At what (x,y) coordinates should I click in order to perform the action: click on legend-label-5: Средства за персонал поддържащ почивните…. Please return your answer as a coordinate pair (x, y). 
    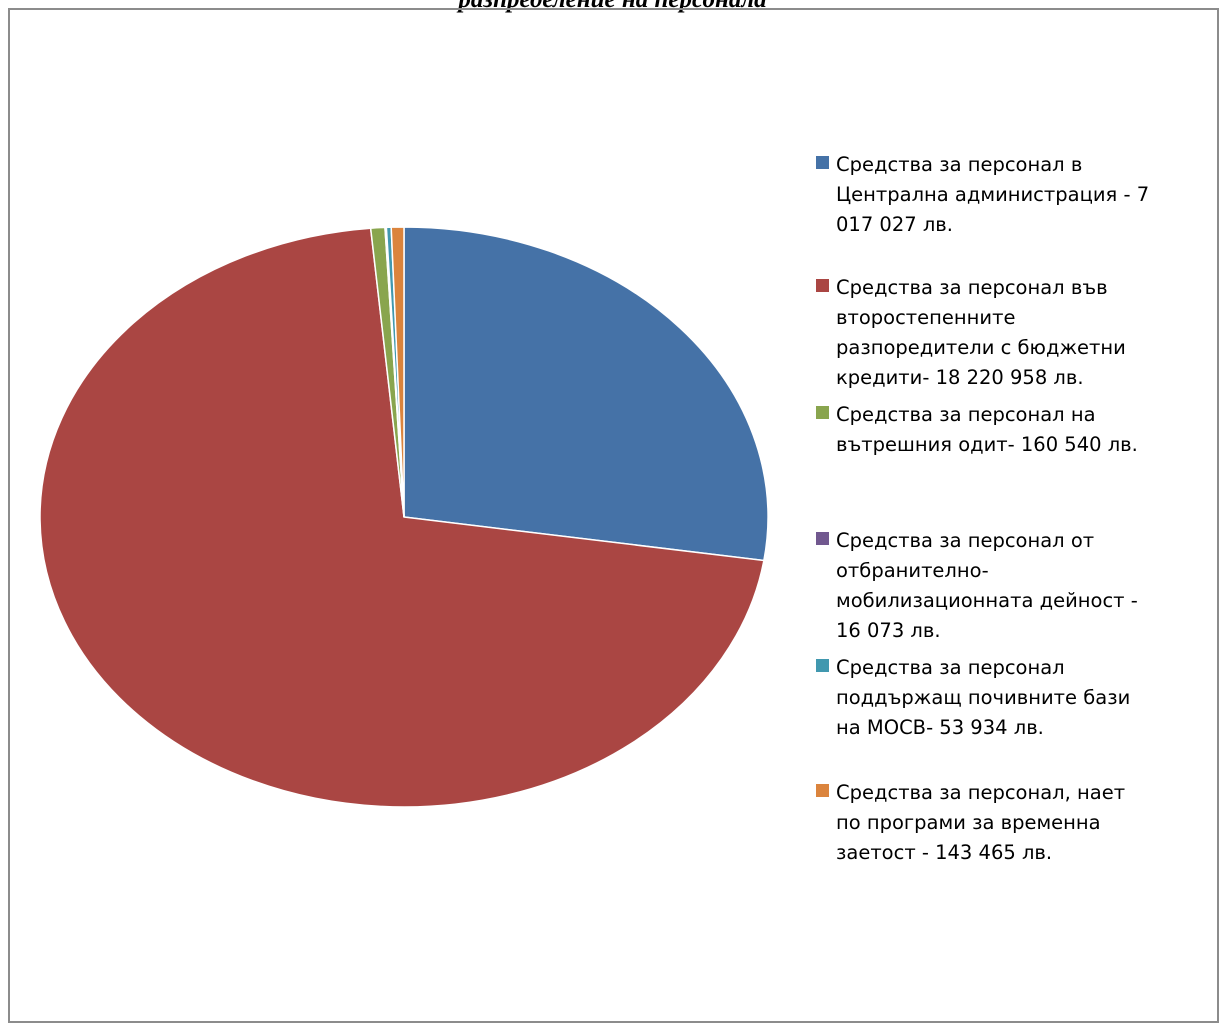
    Looking at the image, I should click on (983, 697).